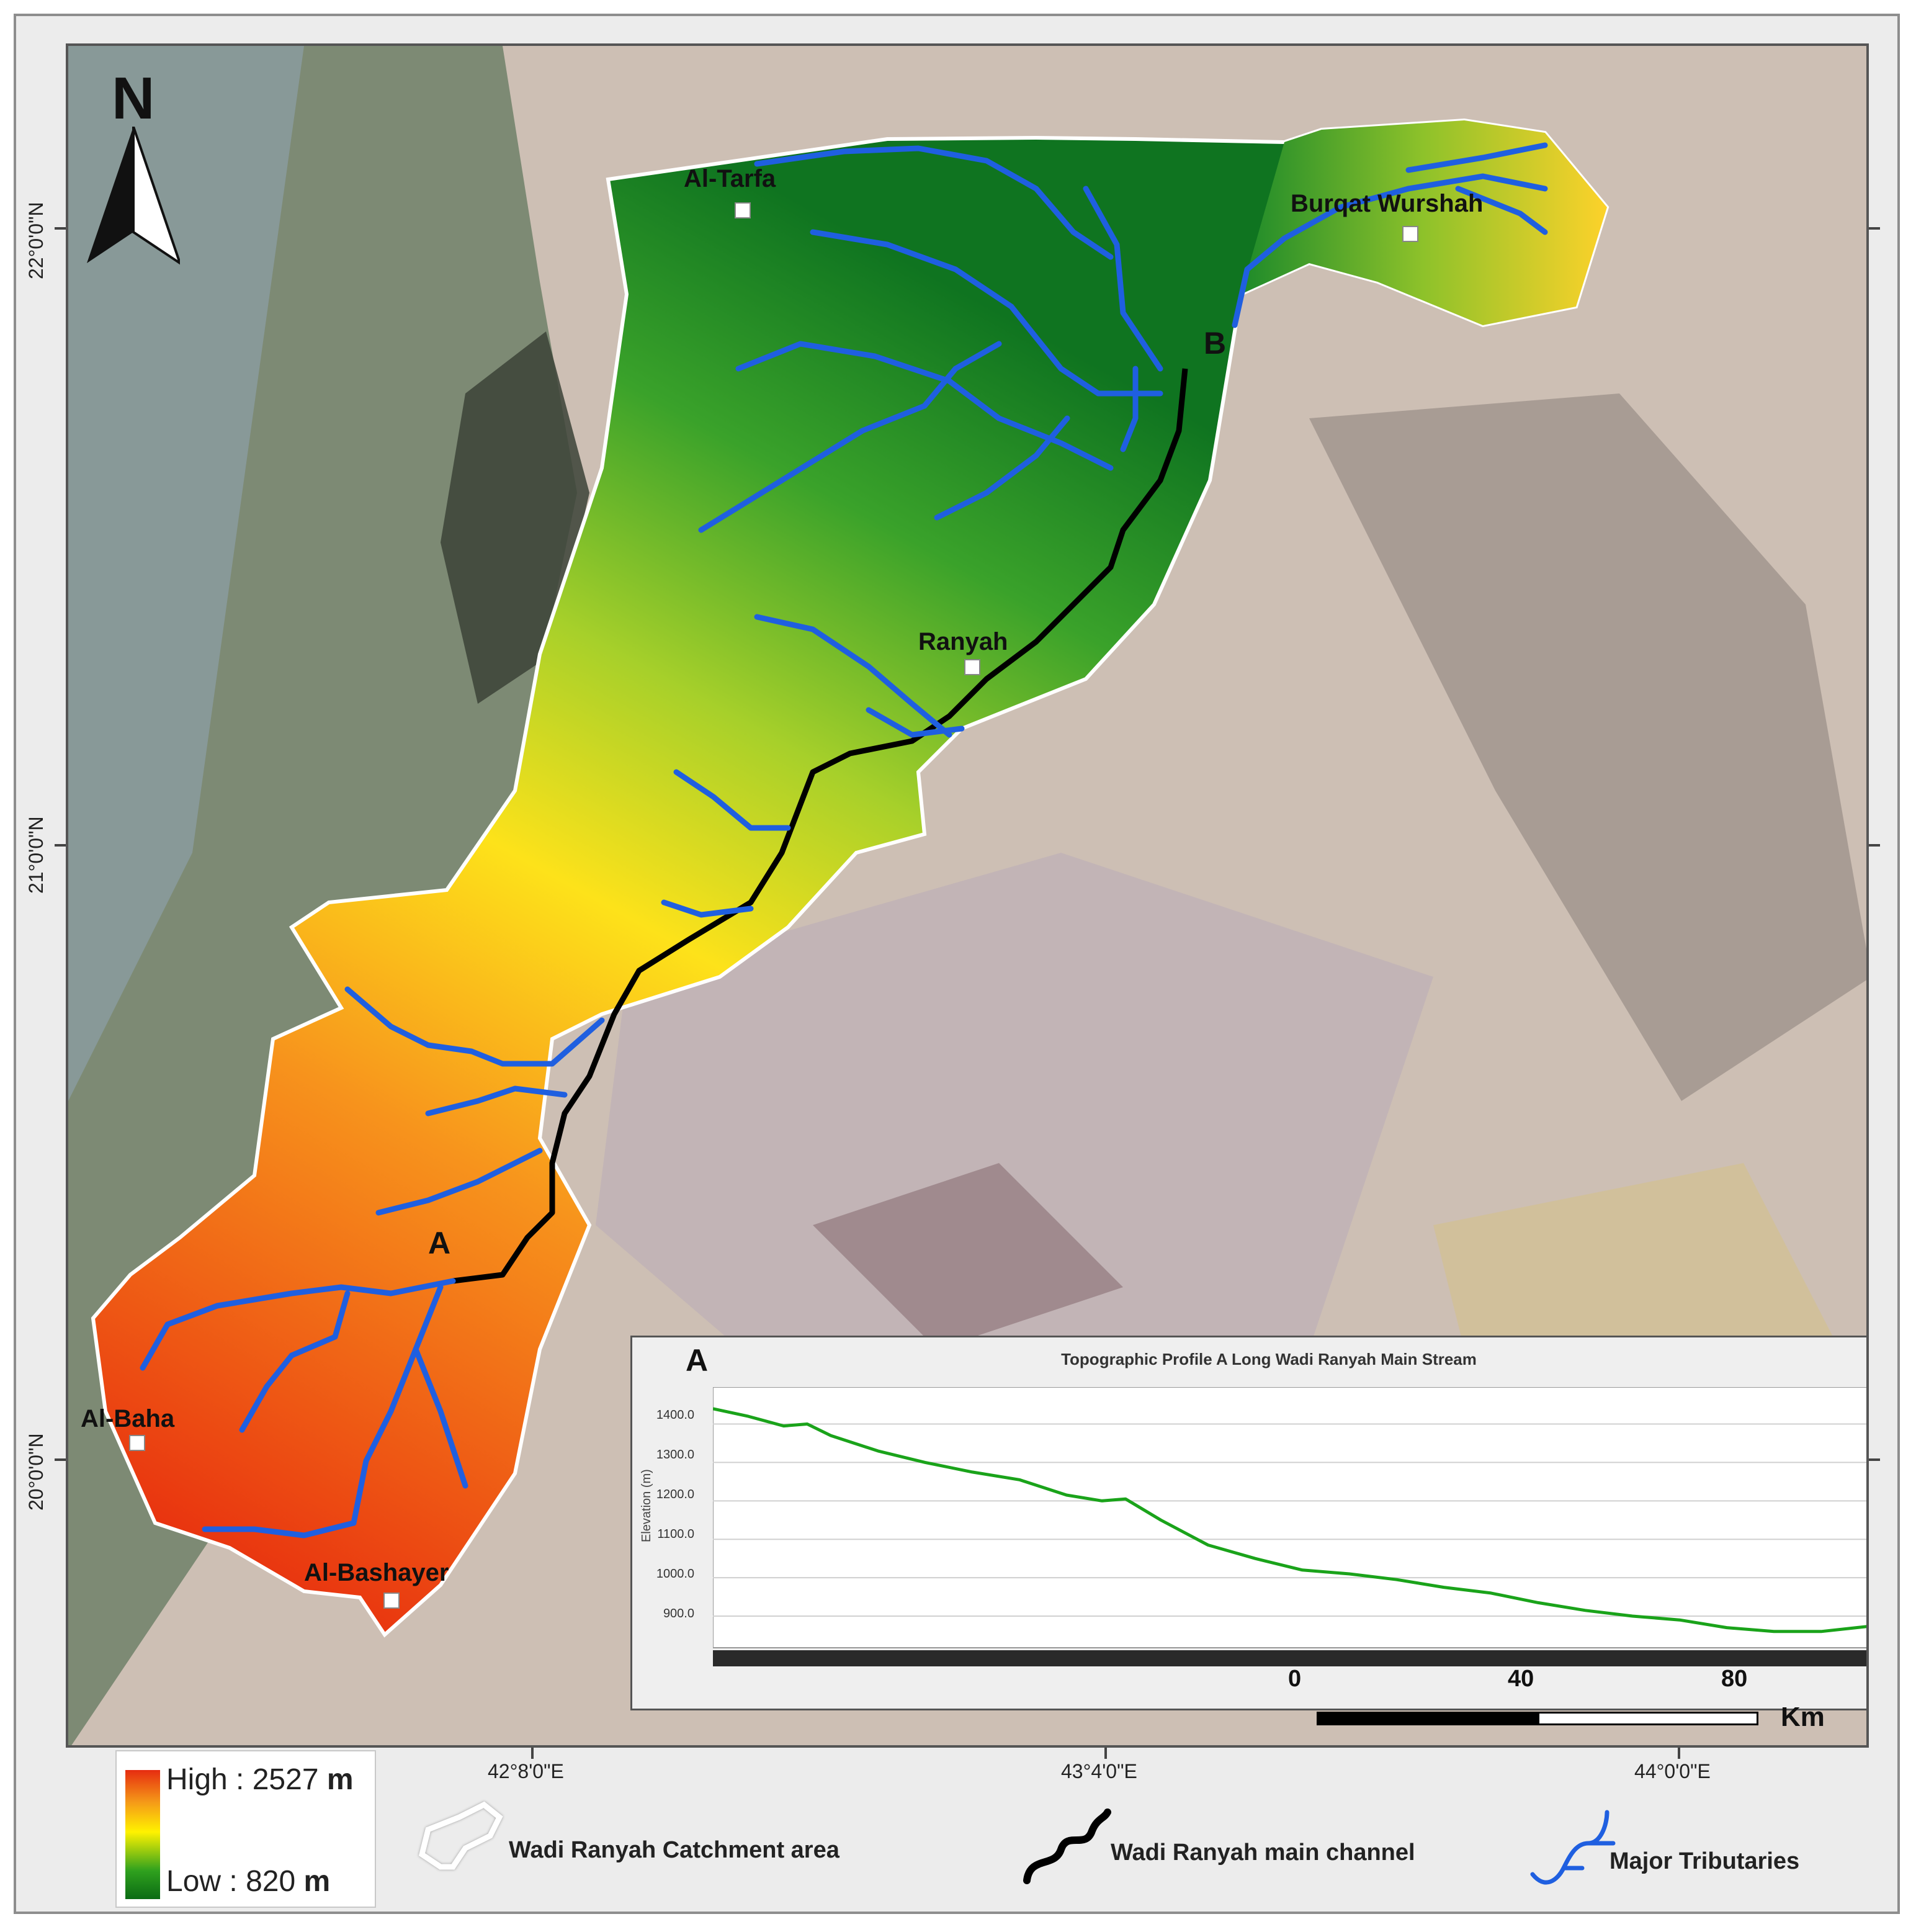 The width and height of the screenshot is (1916, 1932). What do you see at coordinates (133, 98) in the screenshot?
I see `north-arrow-letter: N` at bounding box center [133, 98].